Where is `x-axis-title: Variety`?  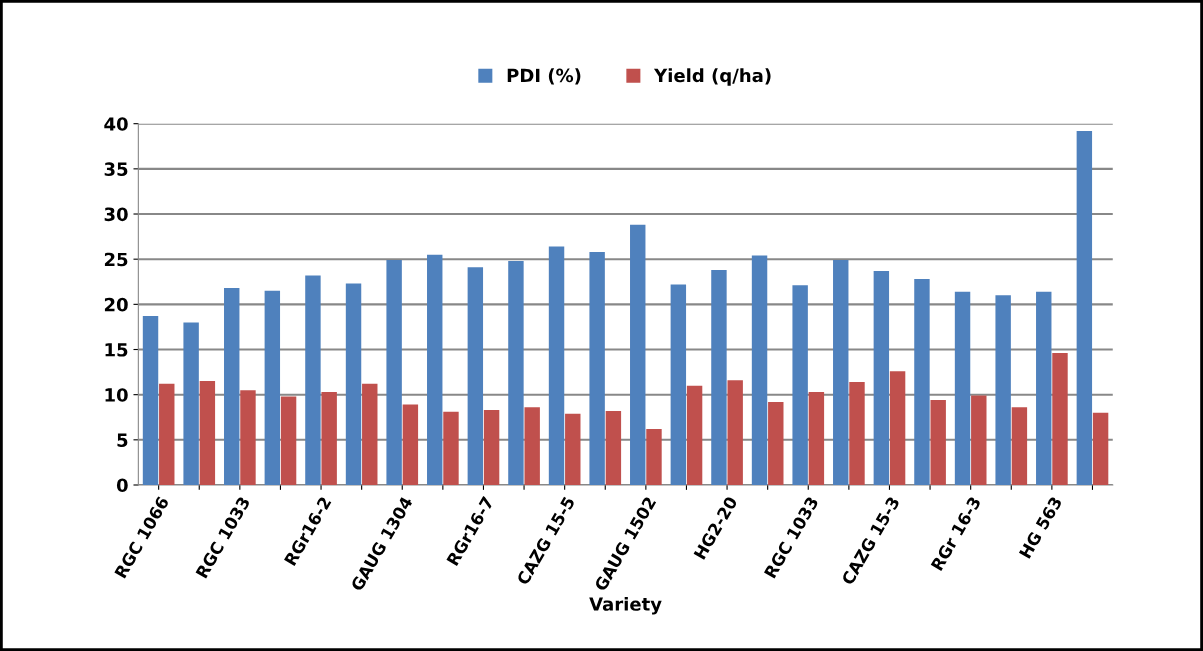
x-axis-title: Variety is located at coordinates (625, 605).